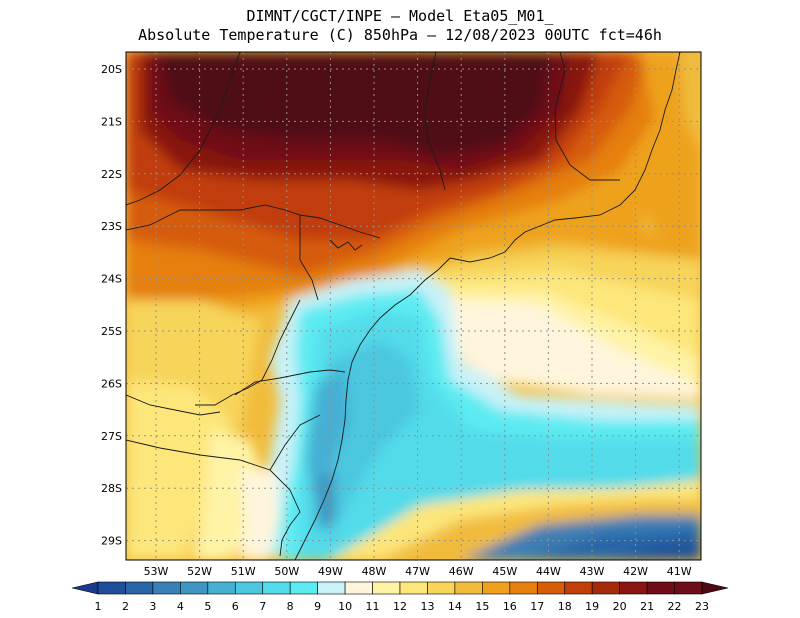  What do you see at coordinates (675, 606) in the screenshot?
I see `colorbar-label: 22` at bounding box center [675, 606].